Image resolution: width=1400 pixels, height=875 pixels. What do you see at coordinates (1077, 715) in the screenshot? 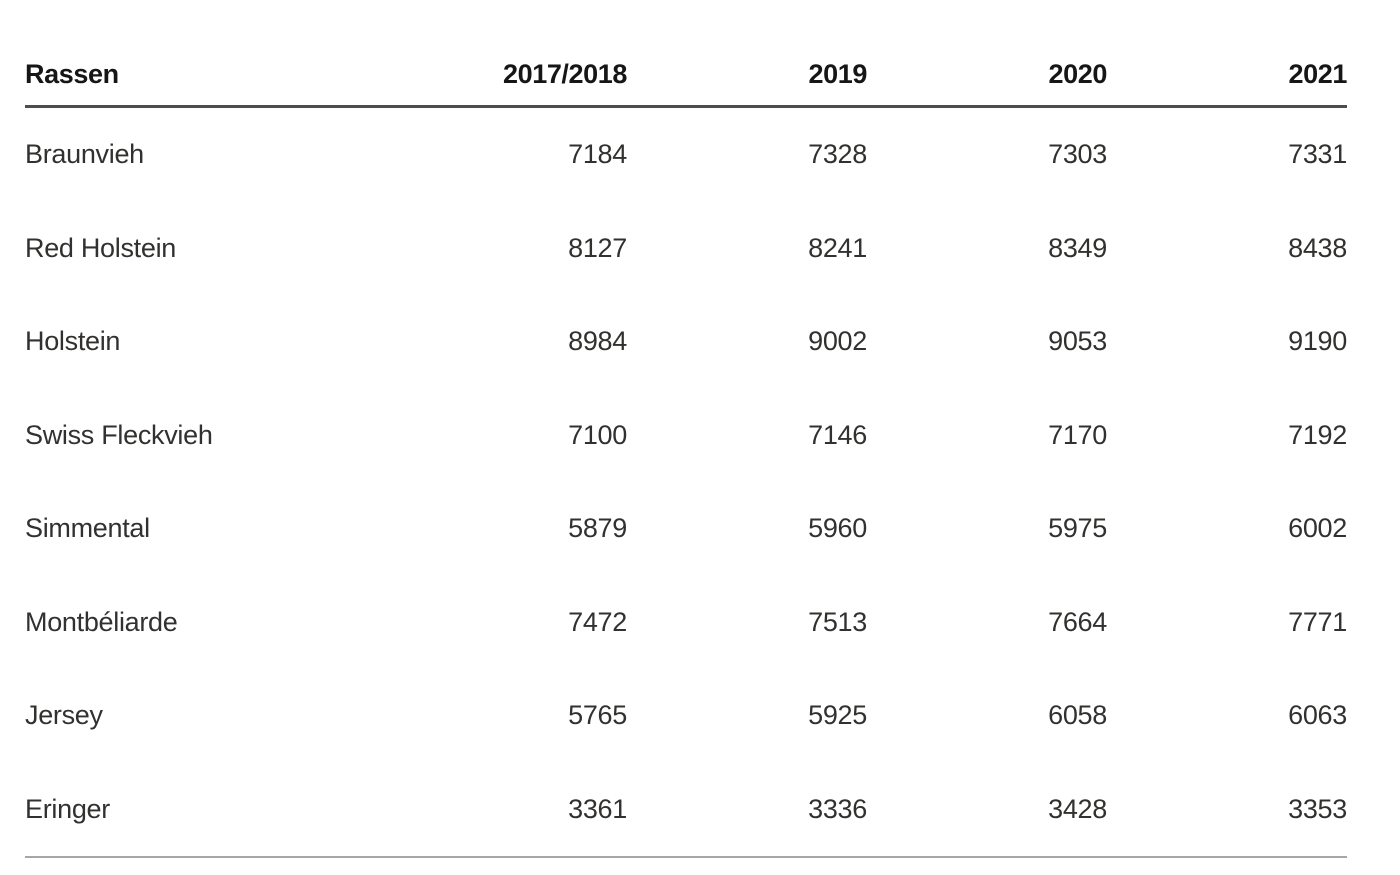
I see `cell-value: 6058` at bounding box center [1077, 715].